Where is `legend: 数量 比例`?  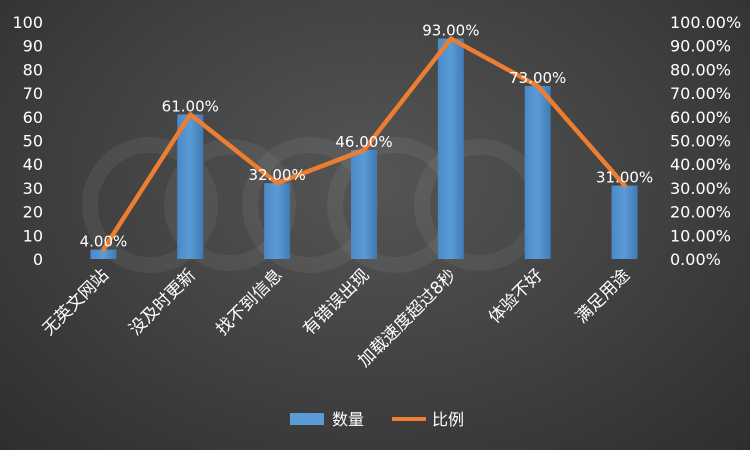 legend: 数量 比例 is located at coordinates (377, 419).